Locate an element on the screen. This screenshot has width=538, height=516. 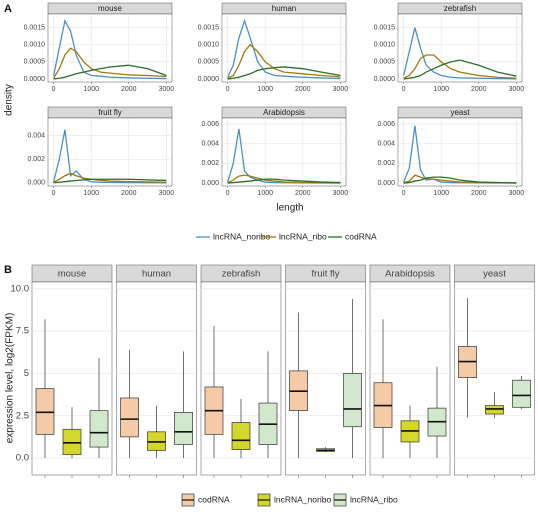
panel-label: B is located at coordinates (8, 270).